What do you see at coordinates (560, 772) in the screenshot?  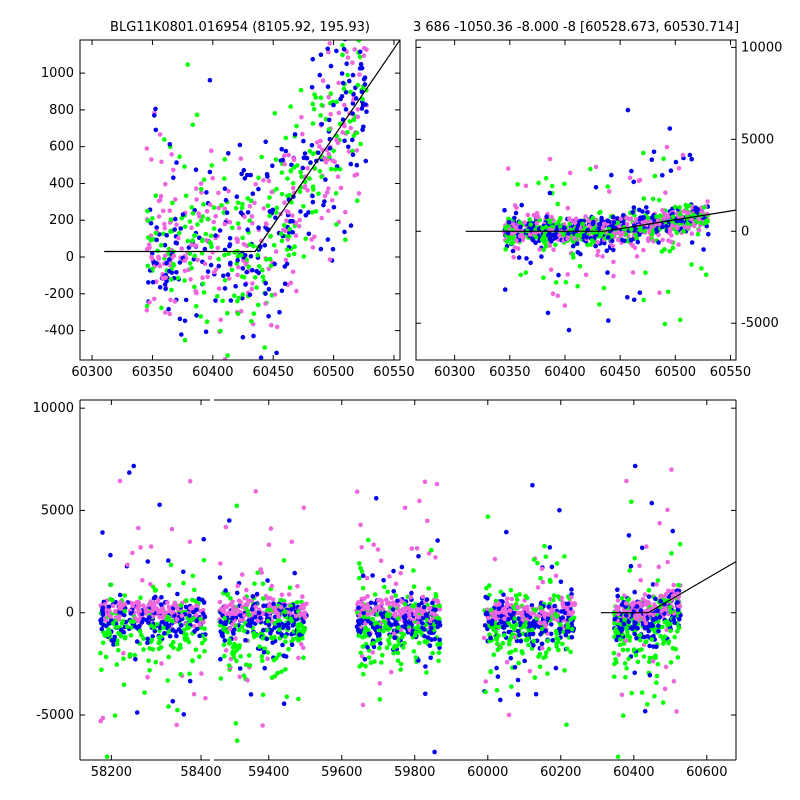 I see `x-tick-label: 60200` at bounding box center [560, 772].